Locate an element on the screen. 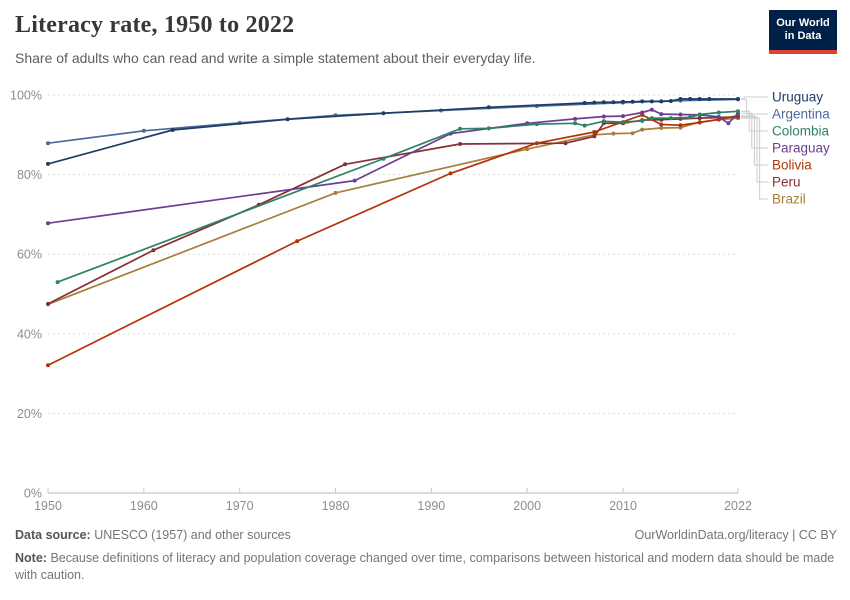 This screenshot has height=600, width=850. legend-item-uruguay: Uruguay is located at coordinates (797, 97).